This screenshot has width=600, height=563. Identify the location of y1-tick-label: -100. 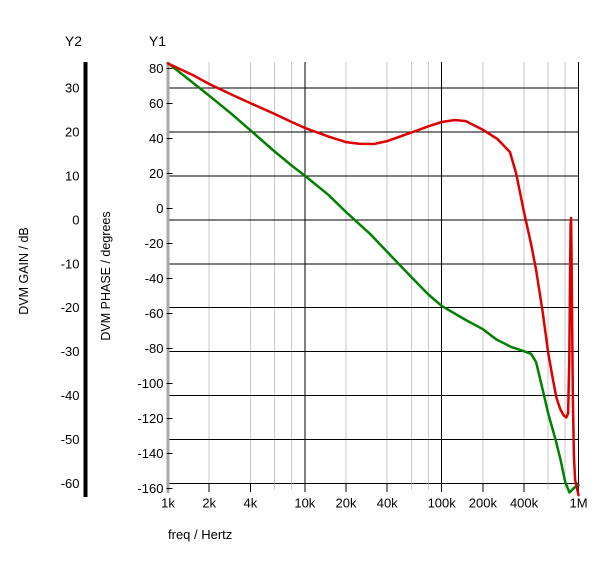
(150, 383).